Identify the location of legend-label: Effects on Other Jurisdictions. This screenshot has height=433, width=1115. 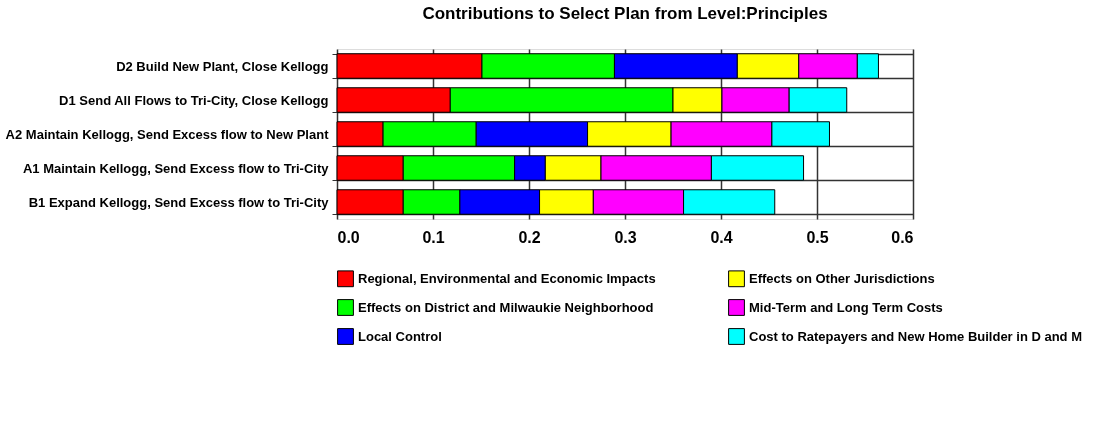
(842, 278).